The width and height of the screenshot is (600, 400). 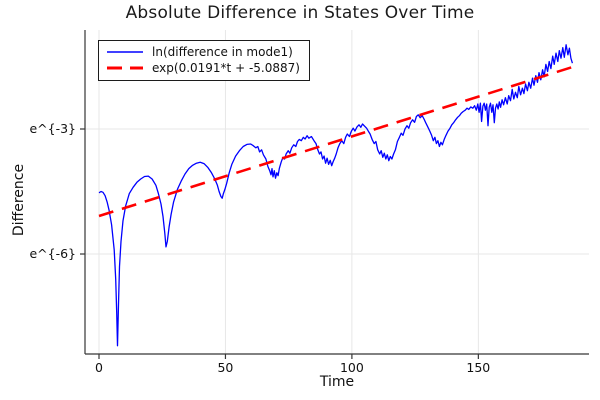 I want to click on legend-label-series: ln(difference in mode1), so click(x=222, y=52).